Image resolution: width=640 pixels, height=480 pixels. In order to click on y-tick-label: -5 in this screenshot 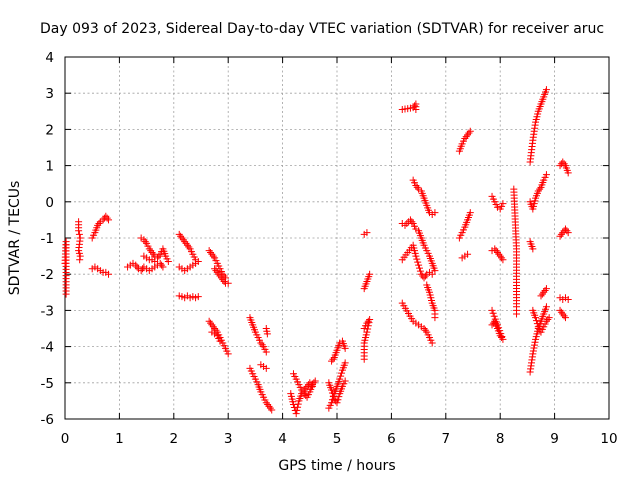, I will do `click(47, 384)`.